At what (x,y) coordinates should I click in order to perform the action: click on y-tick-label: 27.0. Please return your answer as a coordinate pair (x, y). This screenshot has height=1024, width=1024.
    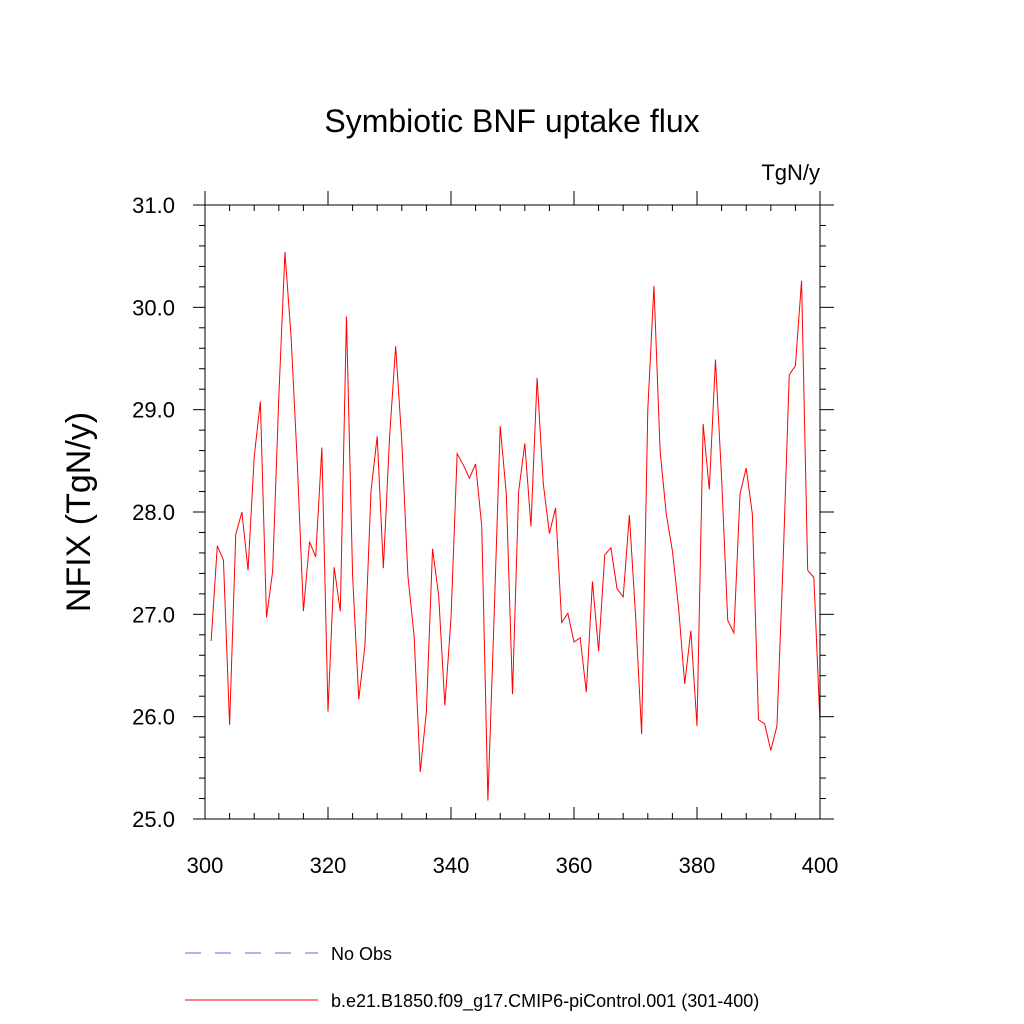
    Looking at the image, I should click on (153, 614).